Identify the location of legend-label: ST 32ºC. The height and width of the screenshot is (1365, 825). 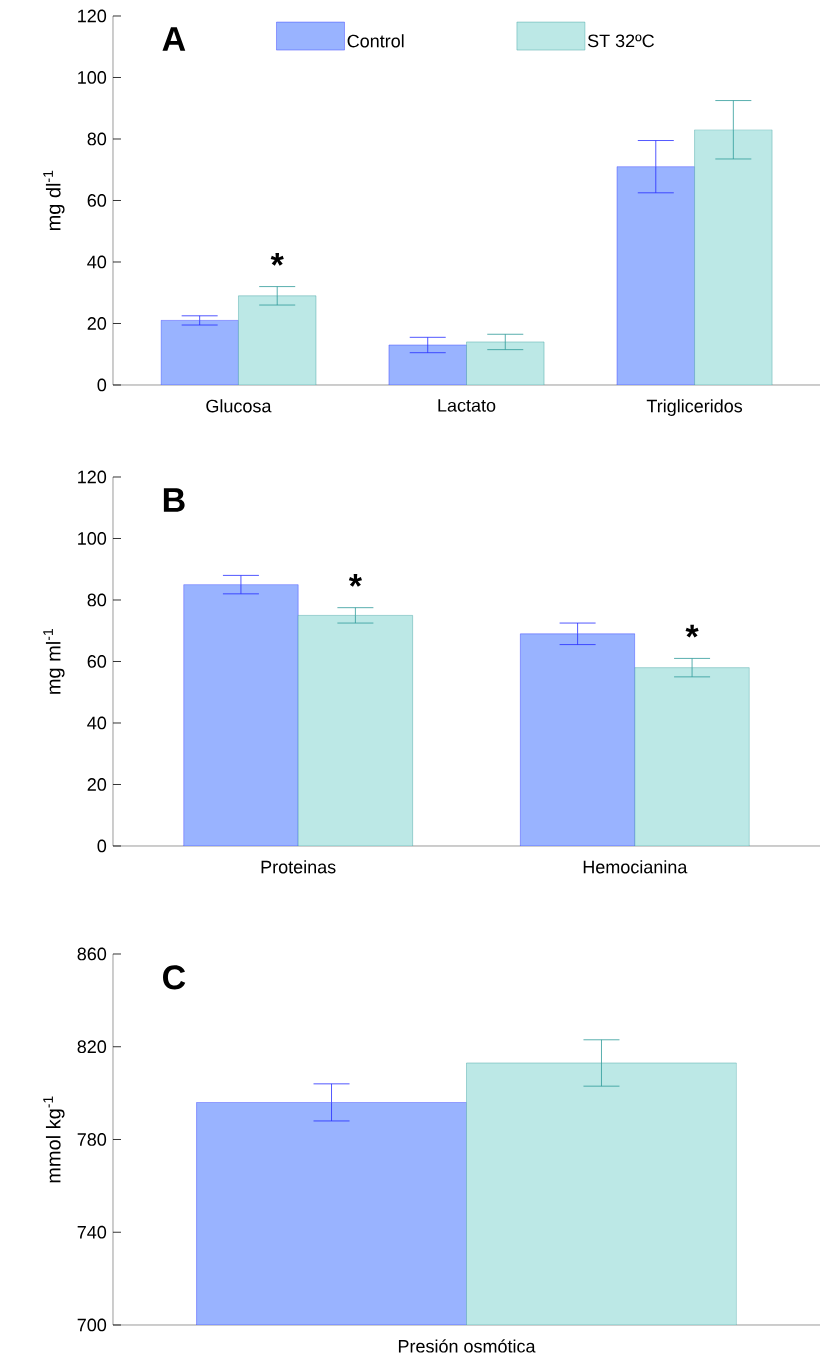
(620, 41).